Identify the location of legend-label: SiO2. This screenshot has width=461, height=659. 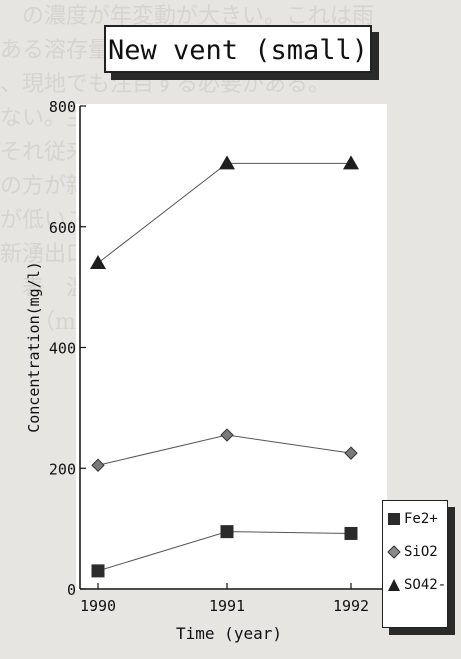
(421, 552).